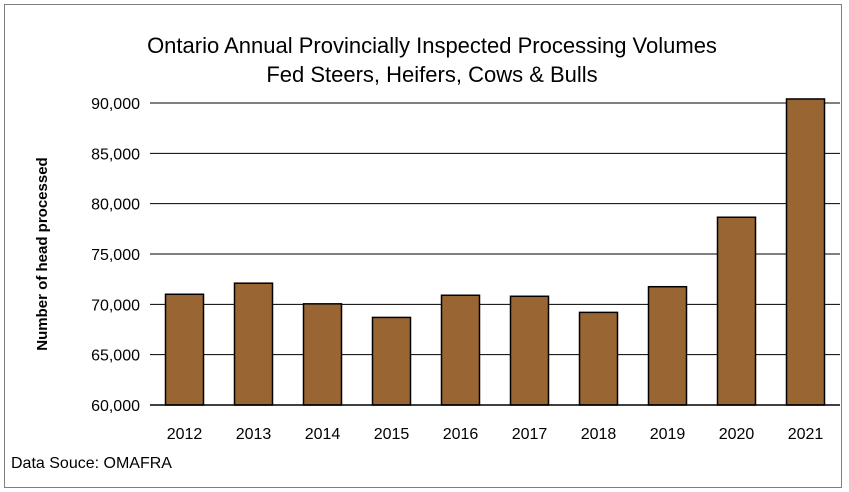 This screenshot has height=492, width=849. I want to click on bar-2019, so click(667, 345).